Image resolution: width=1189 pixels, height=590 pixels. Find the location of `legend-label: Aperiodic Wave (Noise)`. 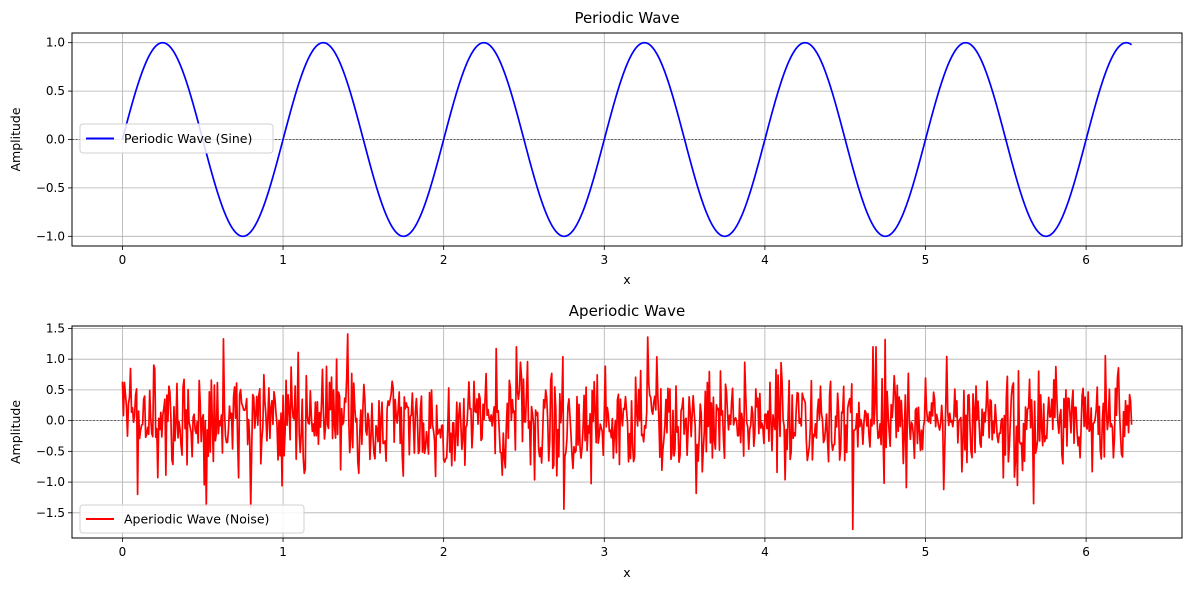

legend-label: Aperiodic Wave (Noise) is located at coordinates (196, 519).